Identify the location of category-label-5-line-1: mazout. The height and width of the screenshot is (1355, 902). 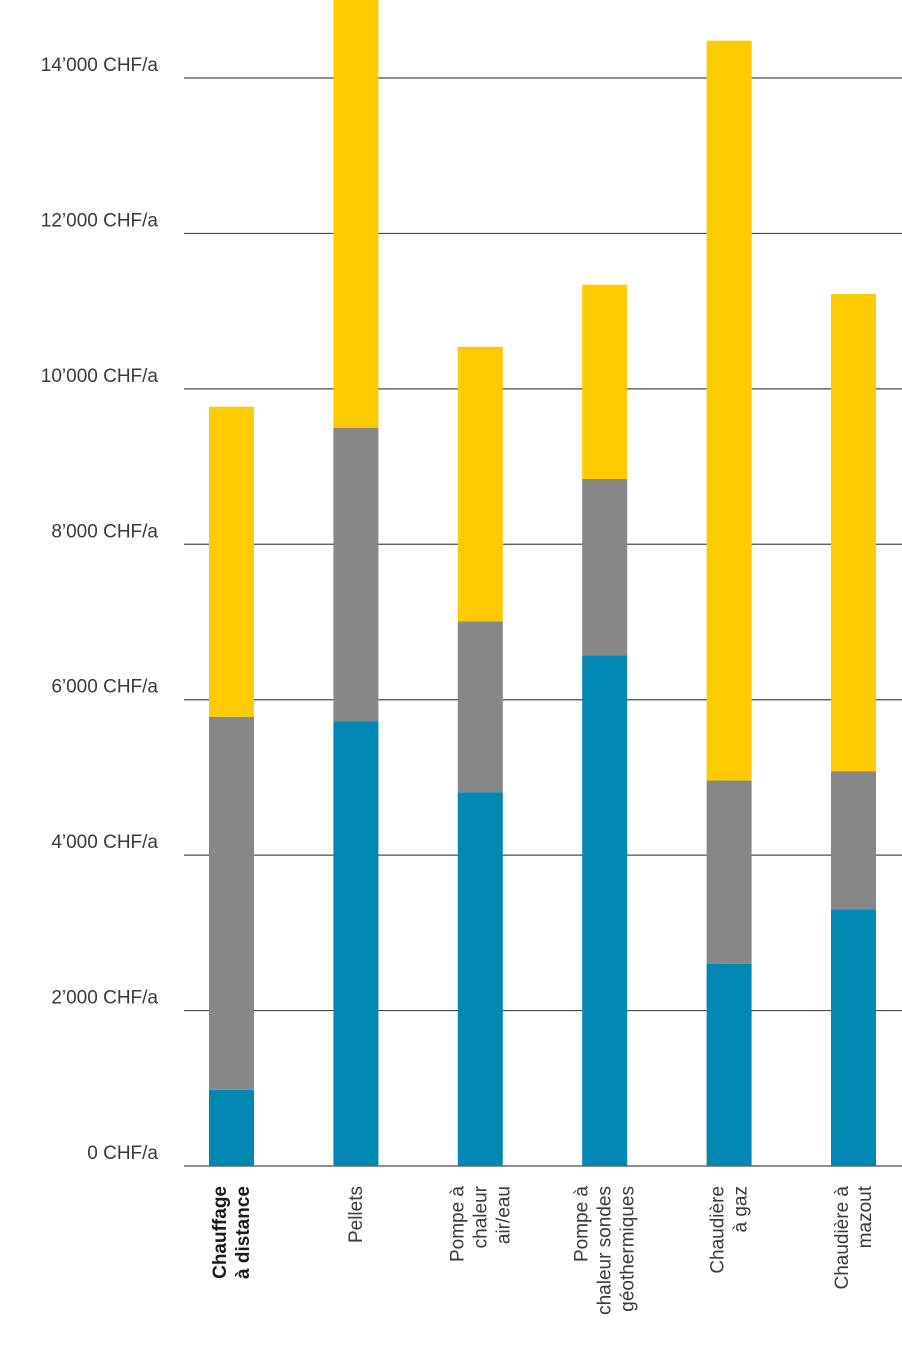
(865, 1216).